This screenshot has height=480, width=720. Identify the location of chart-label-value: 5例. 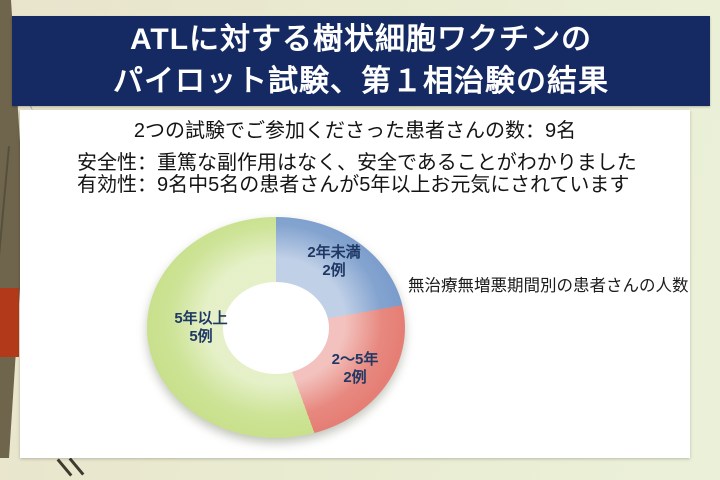
(201, 336).